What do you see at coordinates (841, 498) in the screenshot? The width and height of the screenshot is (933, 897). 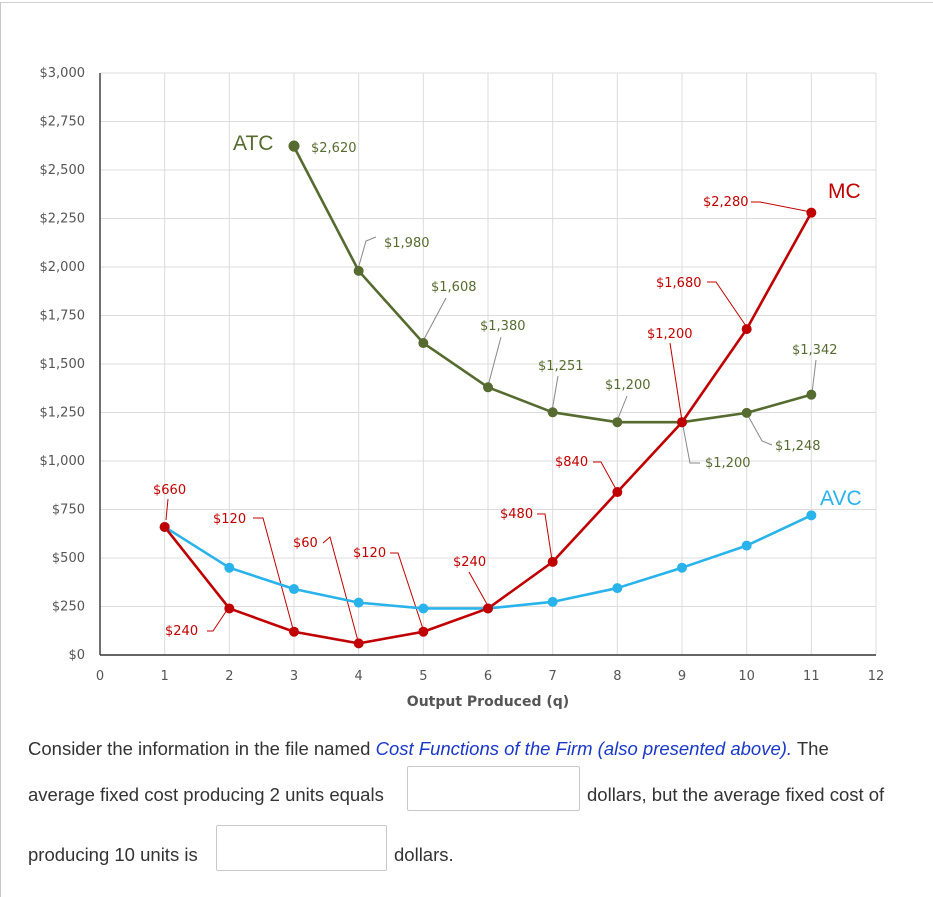 I see `series-name-avc: AVC` at bounding box center [841, 498].